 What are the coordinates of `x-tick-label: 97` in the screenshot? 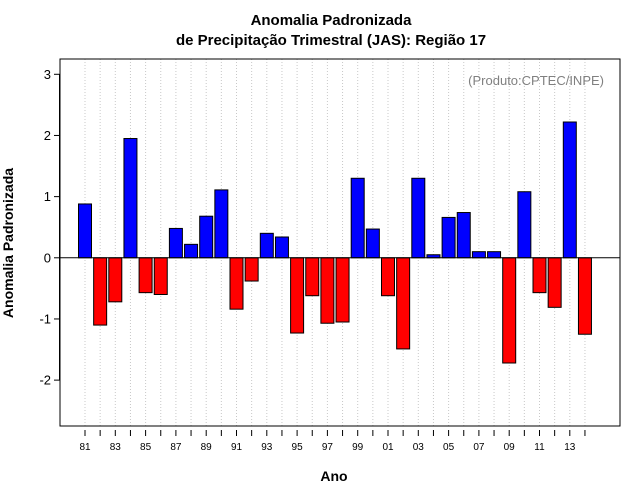 It's located at (328, 447).